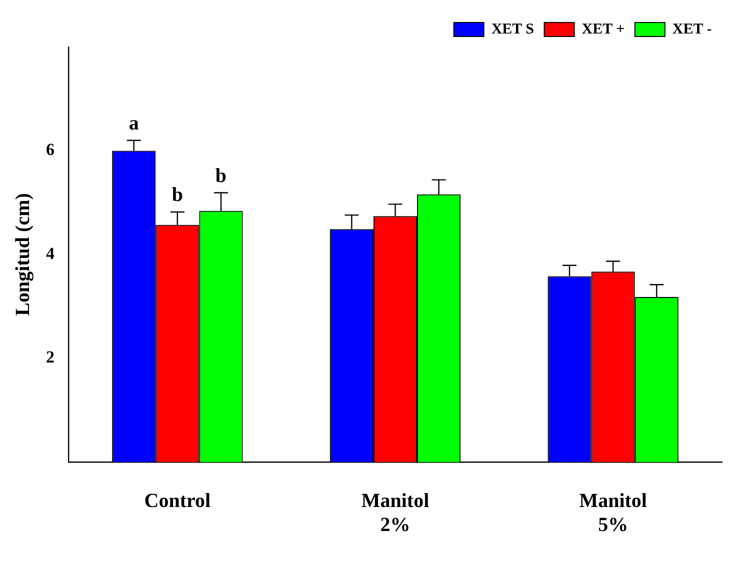 The image size is (740, 574). What do you see at coordinates (23, 254) in the screenshot?
I see `y-axis-title: Longitud (cm)` at bounding box center [23, 254].